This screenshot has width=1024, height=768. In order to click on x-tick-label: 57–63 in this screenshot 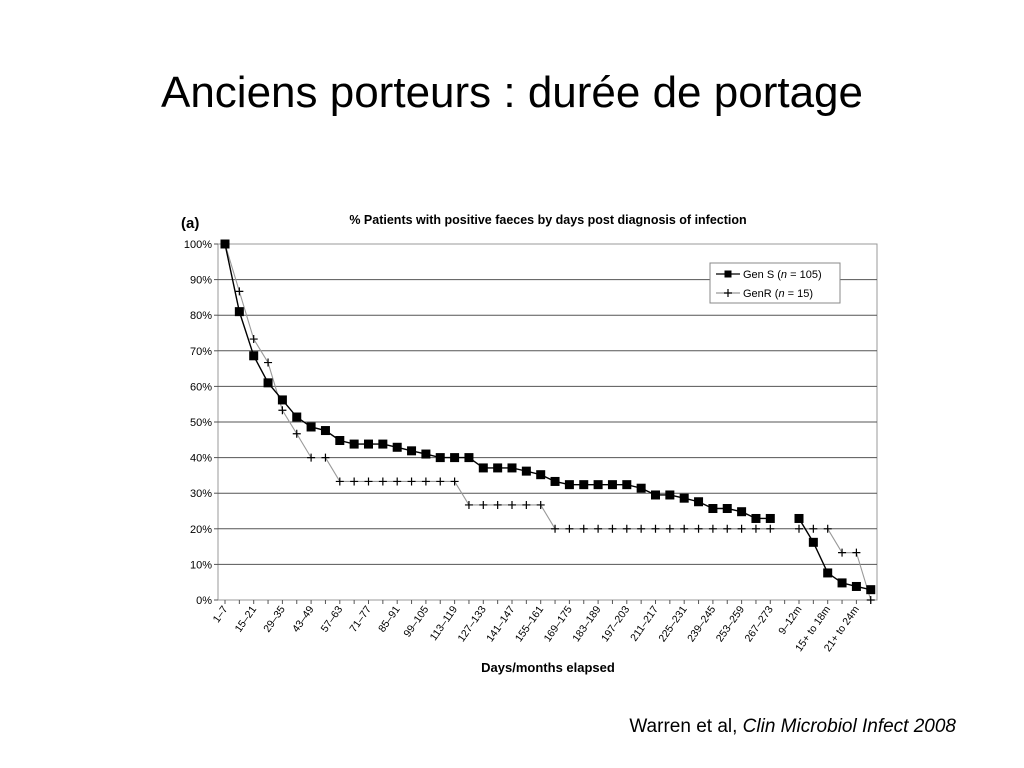, I will do `click(332, 619)`.